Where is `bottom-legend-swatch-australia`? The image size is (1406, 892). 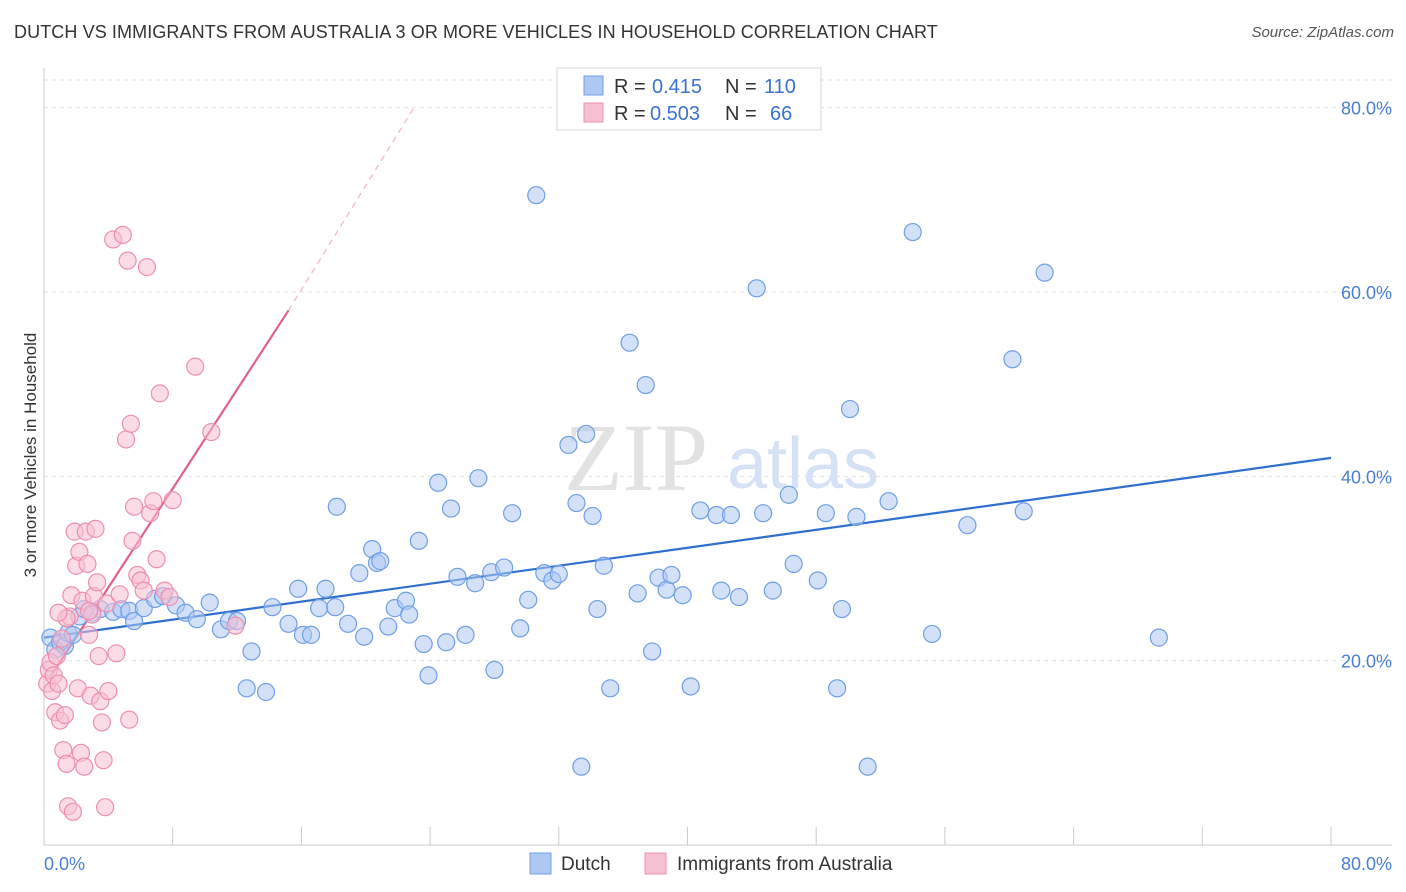 bottom-legend-swatch-australia is located at coordinates (655, 863).